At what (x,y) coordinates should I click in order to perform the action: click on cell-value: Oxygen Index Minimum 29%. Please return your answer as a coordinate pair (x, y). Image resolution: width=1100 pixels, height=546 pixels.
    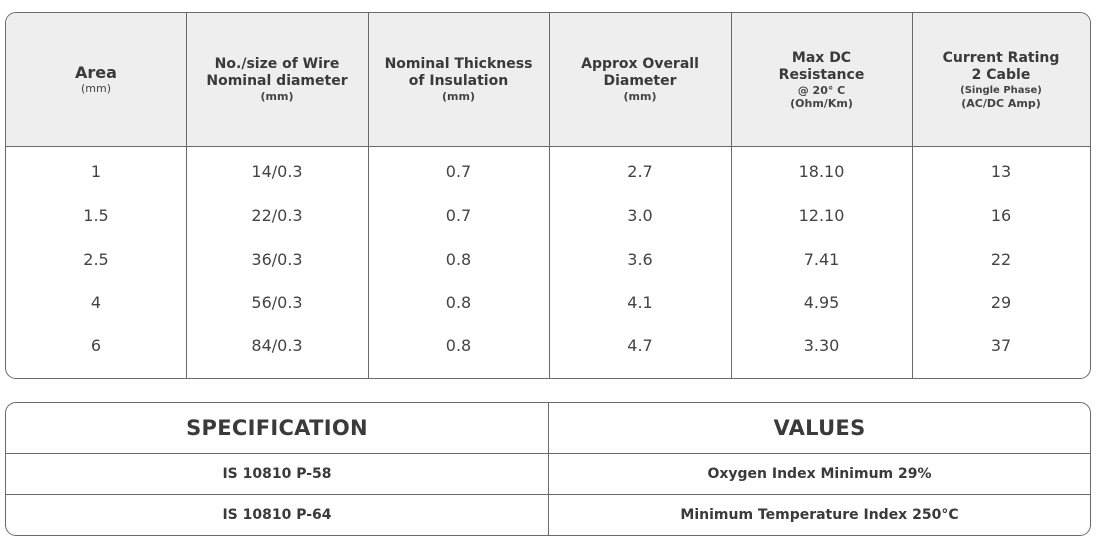
    Looking at the image, I should click on (819, 474).